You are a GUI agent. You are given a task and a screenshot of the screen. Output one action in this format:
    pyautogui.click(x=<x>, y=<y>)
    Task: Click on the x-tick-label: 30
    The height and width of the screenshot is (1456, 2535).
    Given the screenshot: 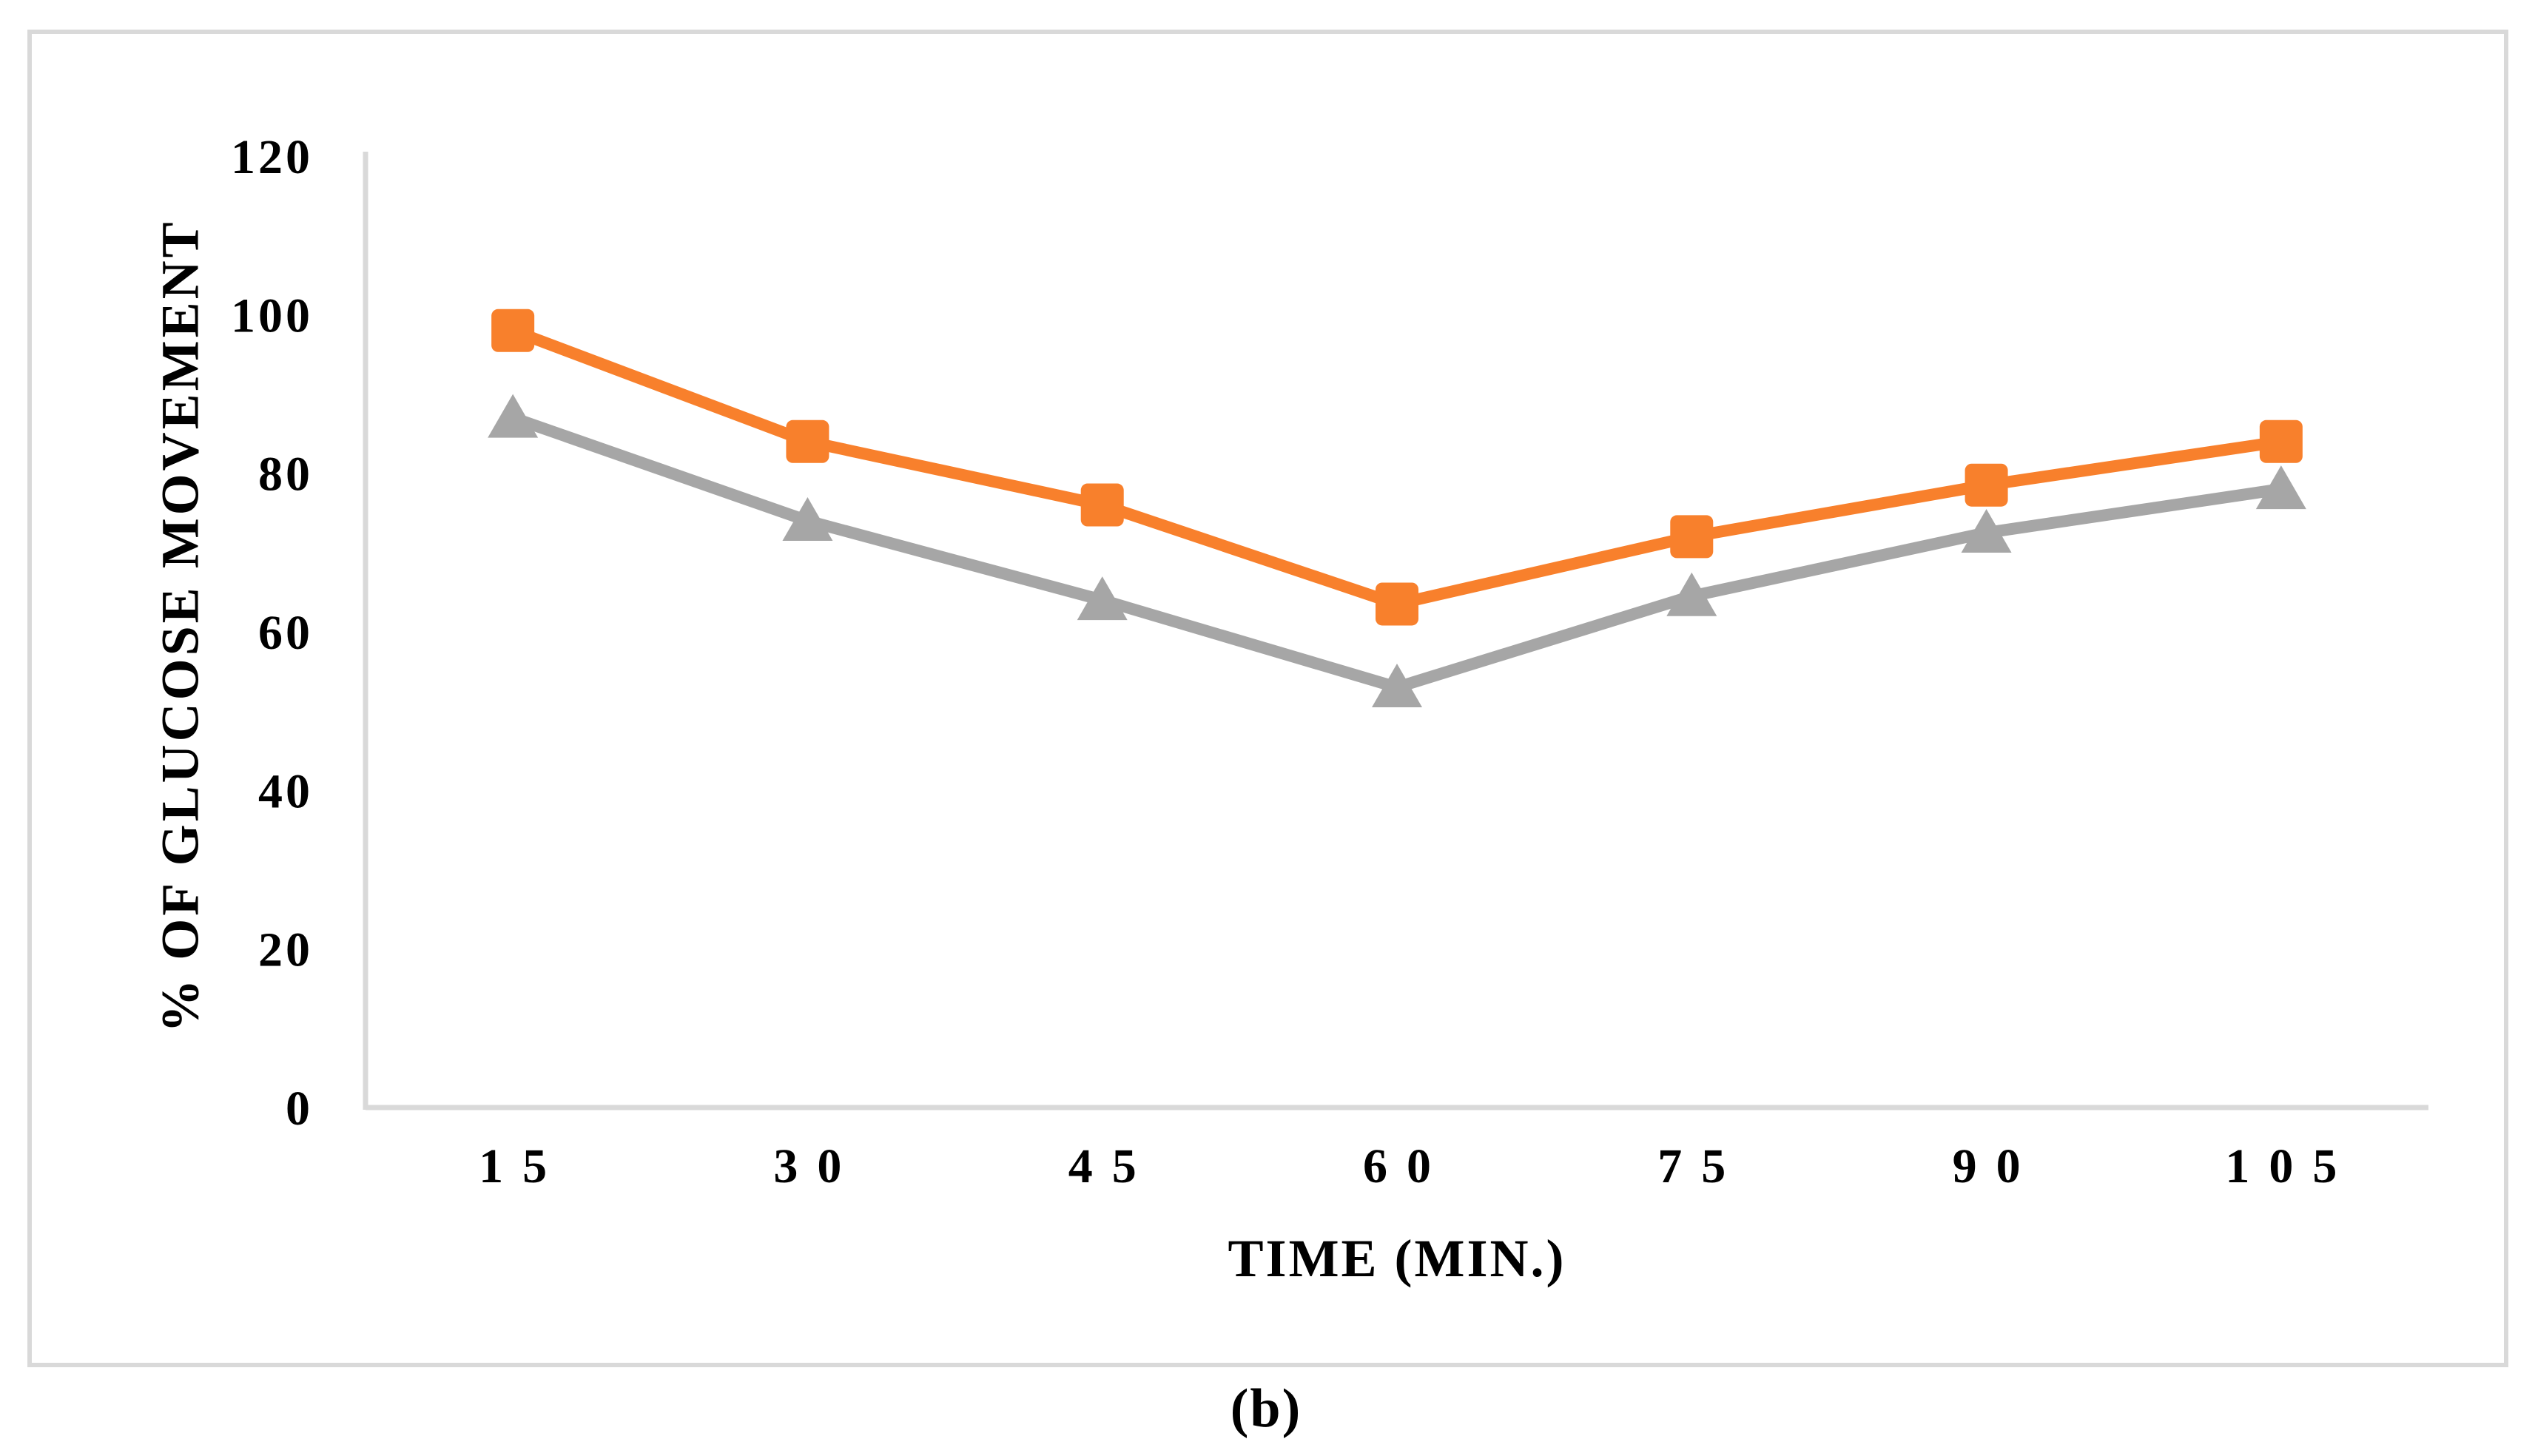 What is the action you would take?
    pyautogui.click(x=817, y=1166)
    